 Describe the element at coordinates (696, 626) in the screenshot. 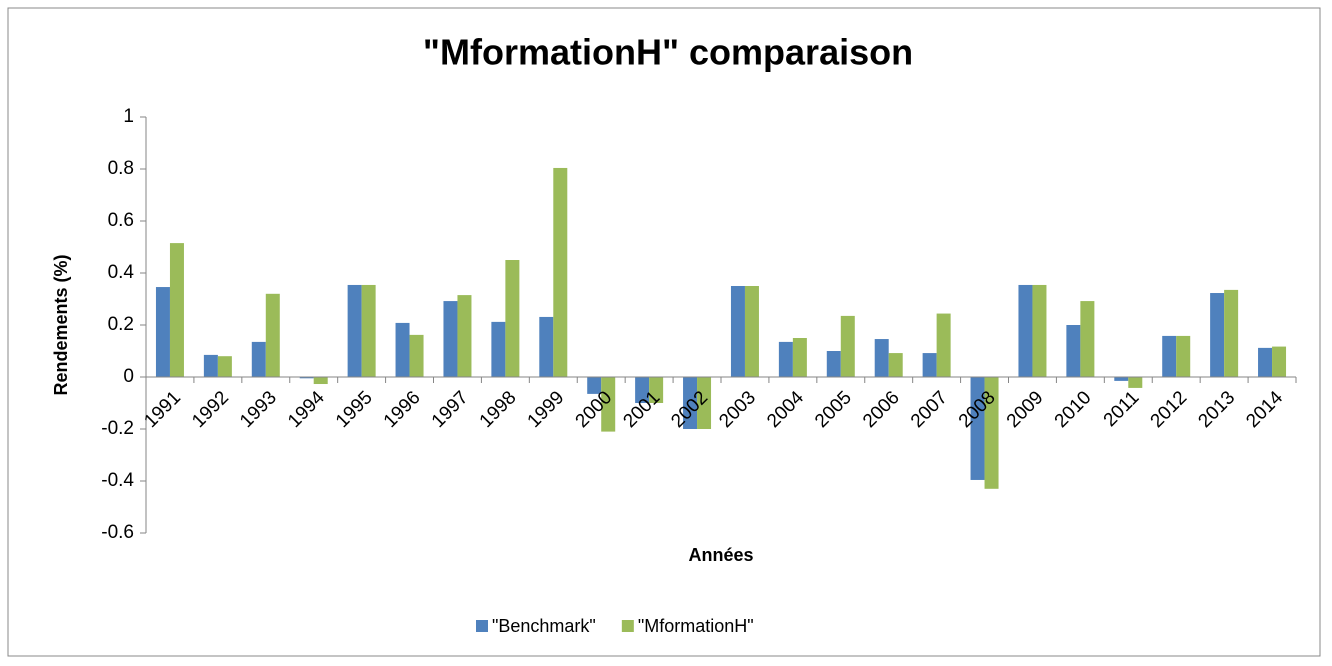

I see `legend-label: "MformationH"` at that location.